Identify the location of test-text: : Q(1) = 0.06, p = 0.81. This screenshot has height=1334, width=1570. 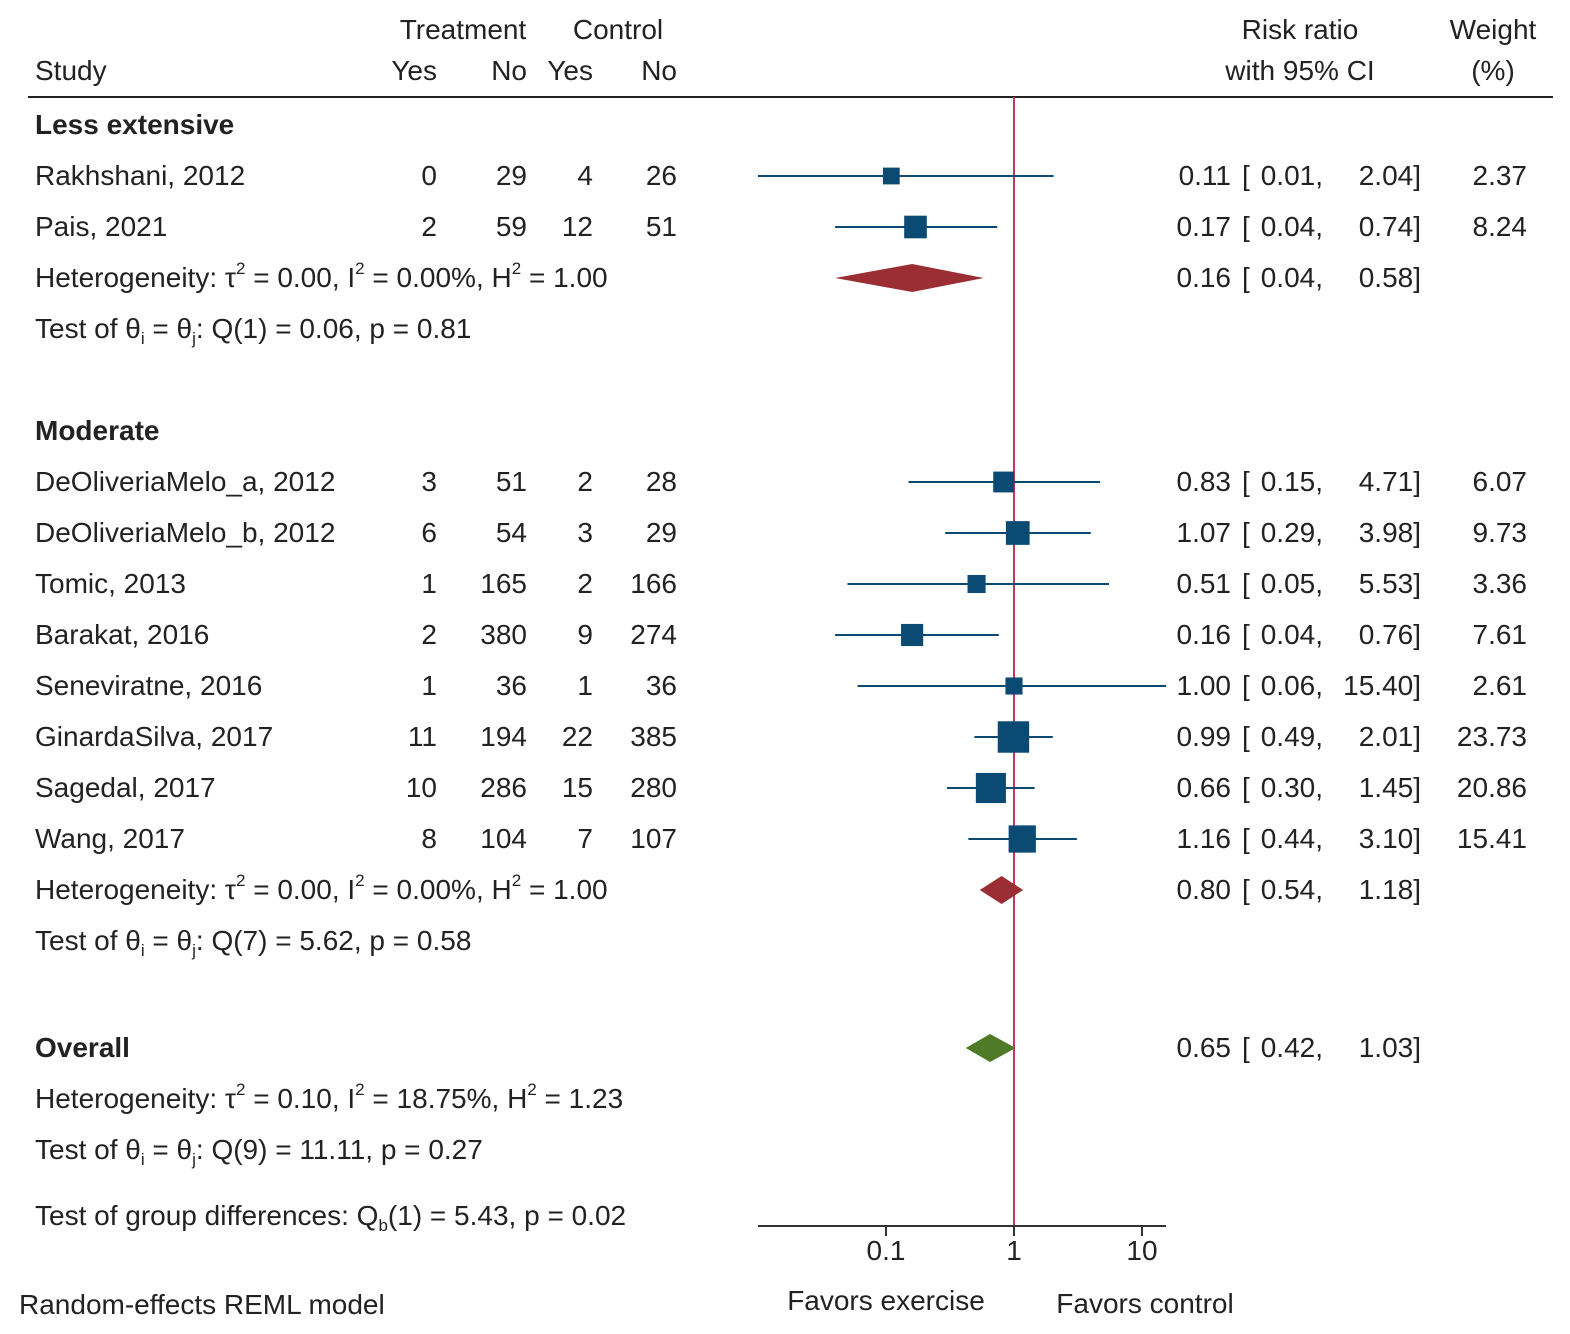
(334, 328).